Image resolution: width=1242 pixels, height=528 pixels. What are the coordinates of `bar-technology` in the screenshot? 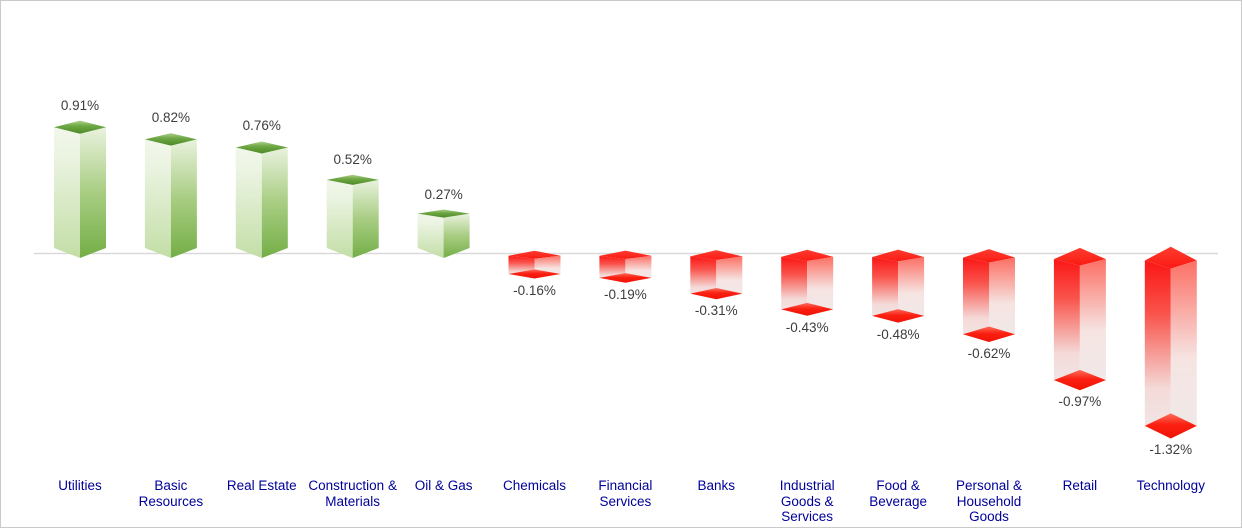 It's located at (1170, 342).